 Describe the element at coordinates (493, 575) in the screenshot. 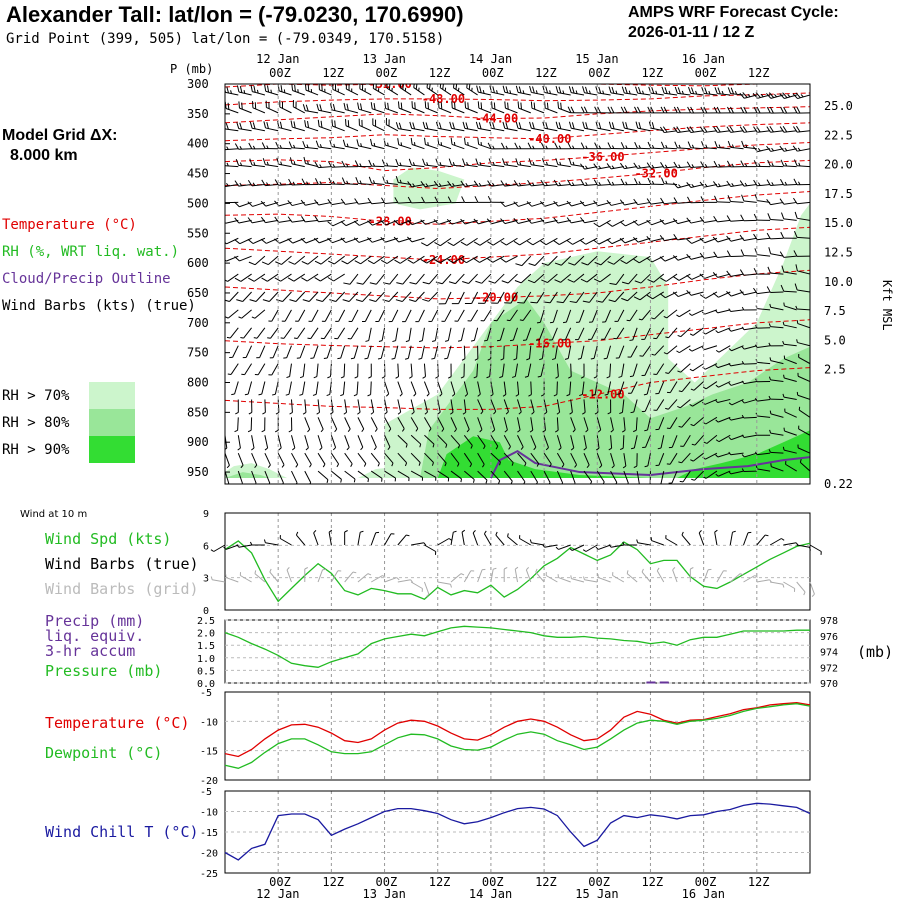

I see `surface-grid-barb` at that location.